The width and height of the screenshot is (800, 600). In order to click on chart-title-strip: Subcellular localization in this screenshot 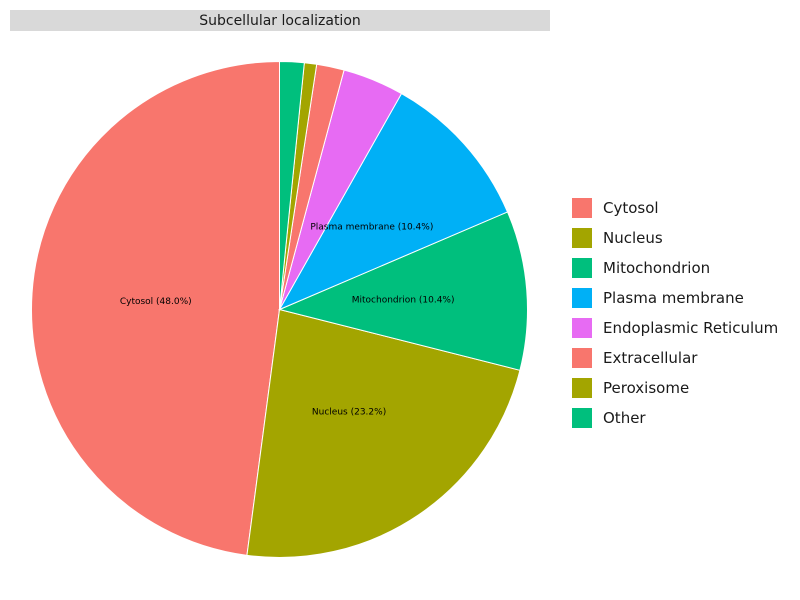, I will do `click(280, 20)`.